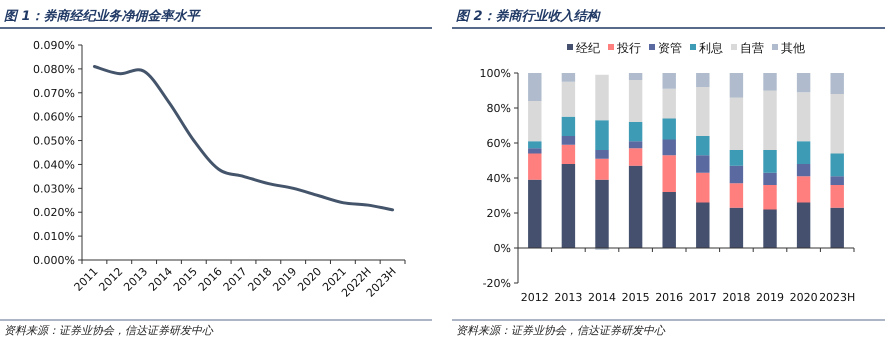 Image resolution: width=893 pixels, height=344 pixels. I want to click on y-tick-label: 100%, so click(495, 73).